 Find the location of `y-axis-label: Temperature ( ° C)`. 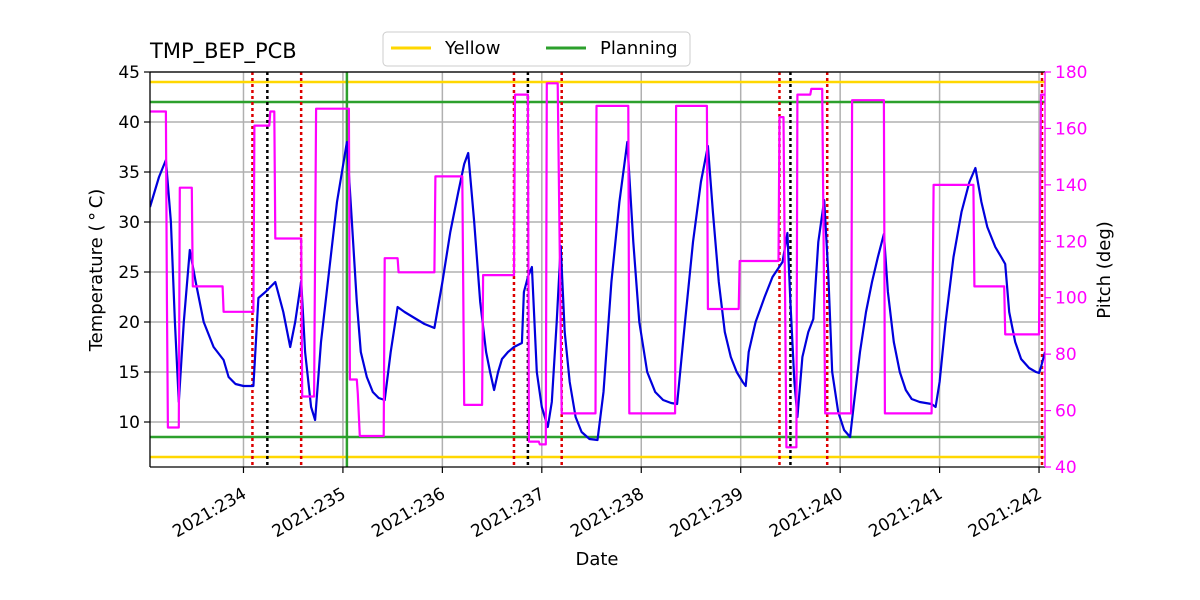

y-axis-label: Temperature ( ° C) is located at coordinates (96, 271).